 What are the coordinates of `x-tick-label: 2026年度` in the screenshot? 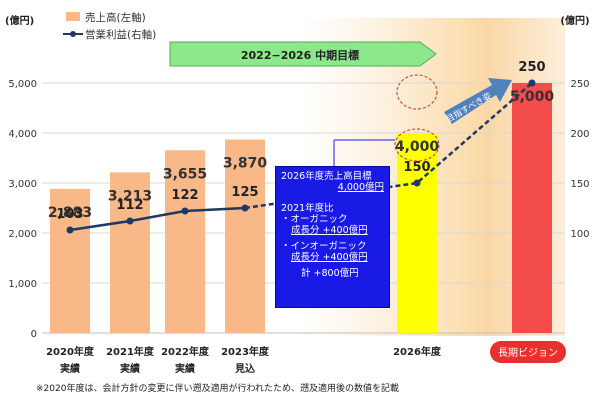 It's located at (417, 351).